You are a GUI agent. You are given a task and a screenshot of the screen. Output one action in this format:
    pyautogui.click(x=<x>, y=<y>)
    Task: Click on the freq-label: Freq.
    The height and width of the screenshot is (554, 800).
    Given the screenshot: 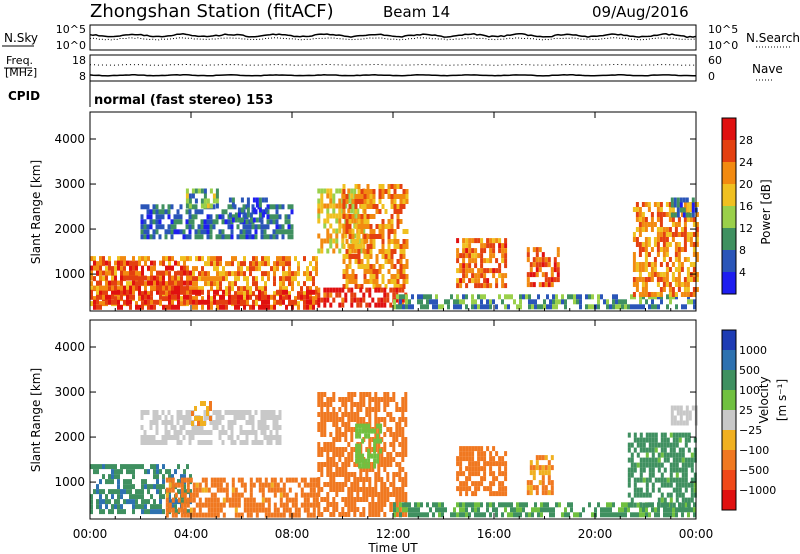 What is the action you would take?
    pyautogui.click(x=19, y=60)
    